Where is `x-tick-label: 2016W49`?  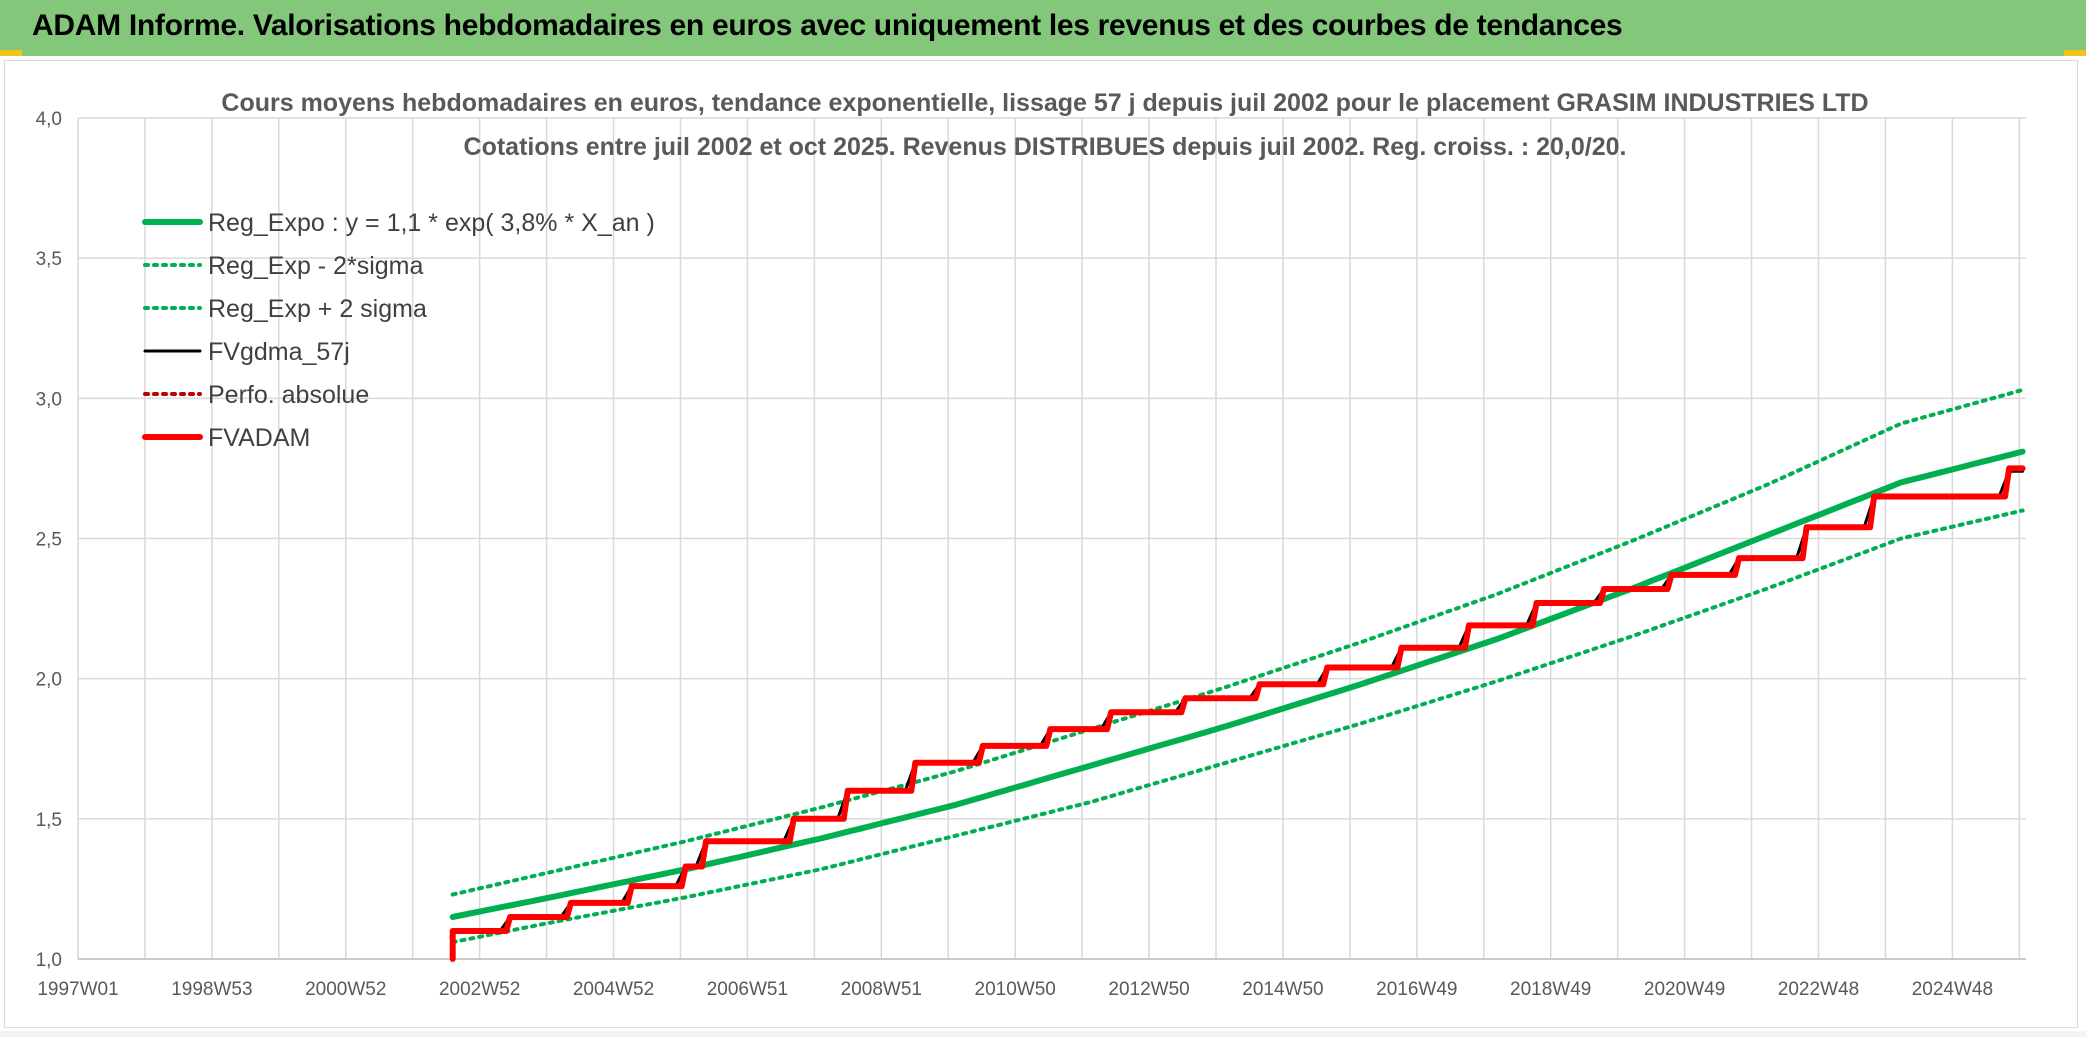 x-tick-label: 2016W49 is located at coordinates (1416, 989).